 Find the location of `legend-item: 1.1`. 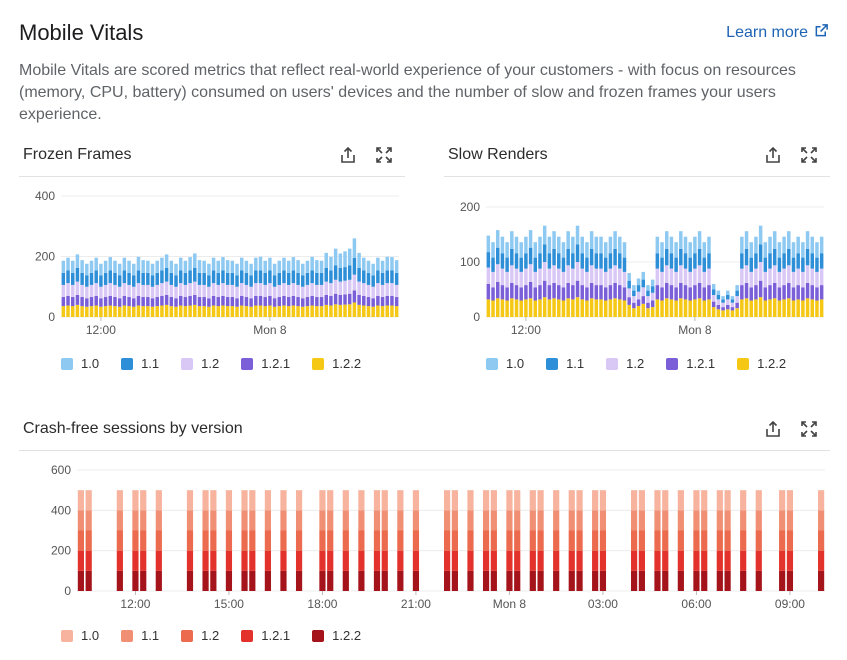

legend-item: 1.1 is located at coordinates (565, 363).